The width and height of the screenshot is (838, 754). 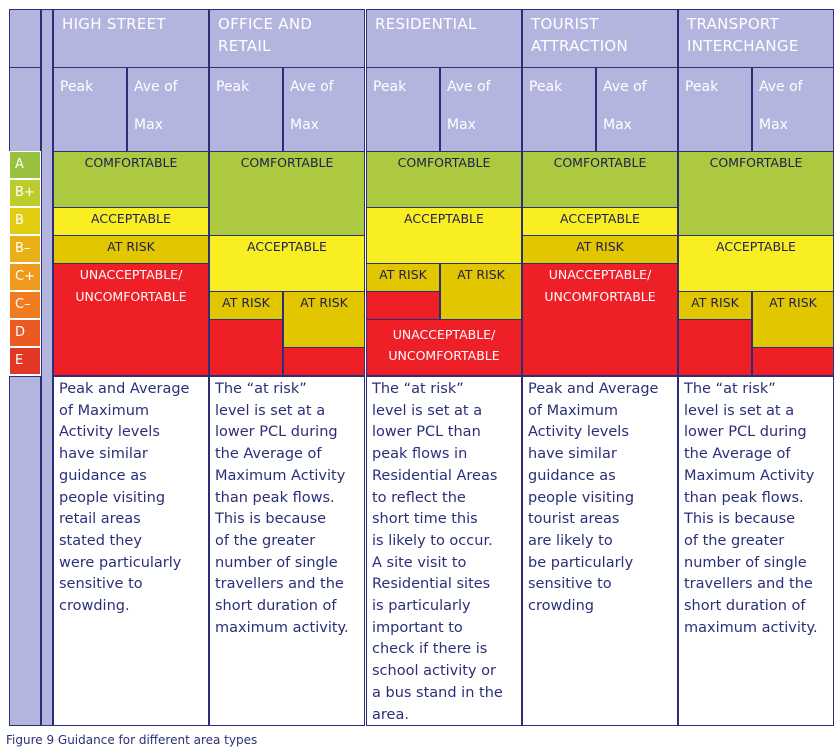 I want to click on column-title-1: HIGH STREET, so click(x=131, y=39).